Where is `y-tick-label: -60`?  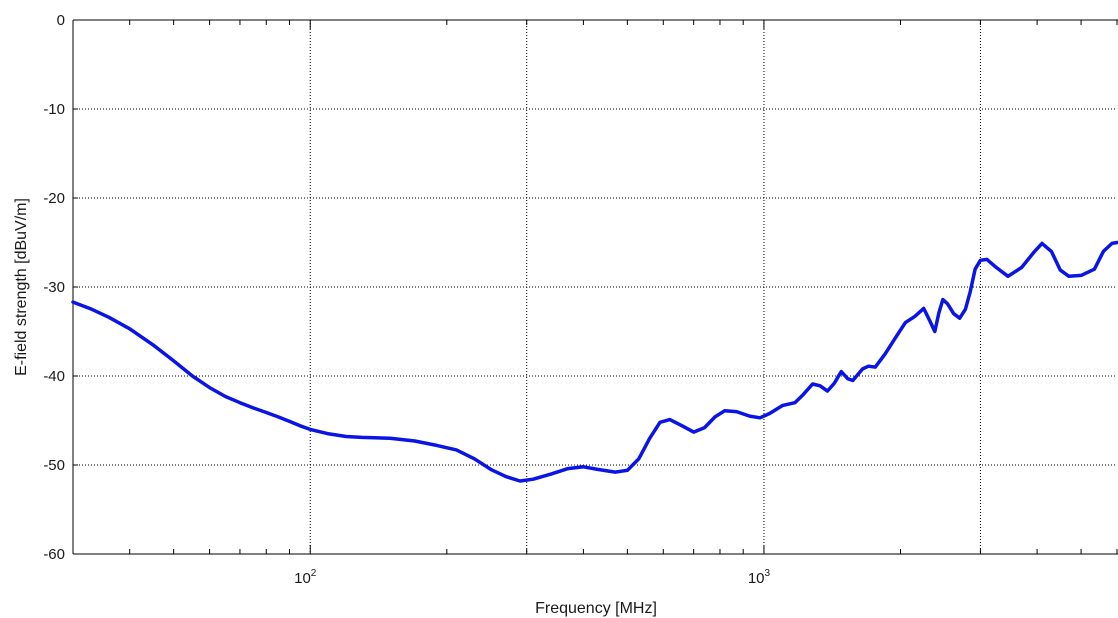 y-tick-label: -60 is located at coordinates (54, 554).